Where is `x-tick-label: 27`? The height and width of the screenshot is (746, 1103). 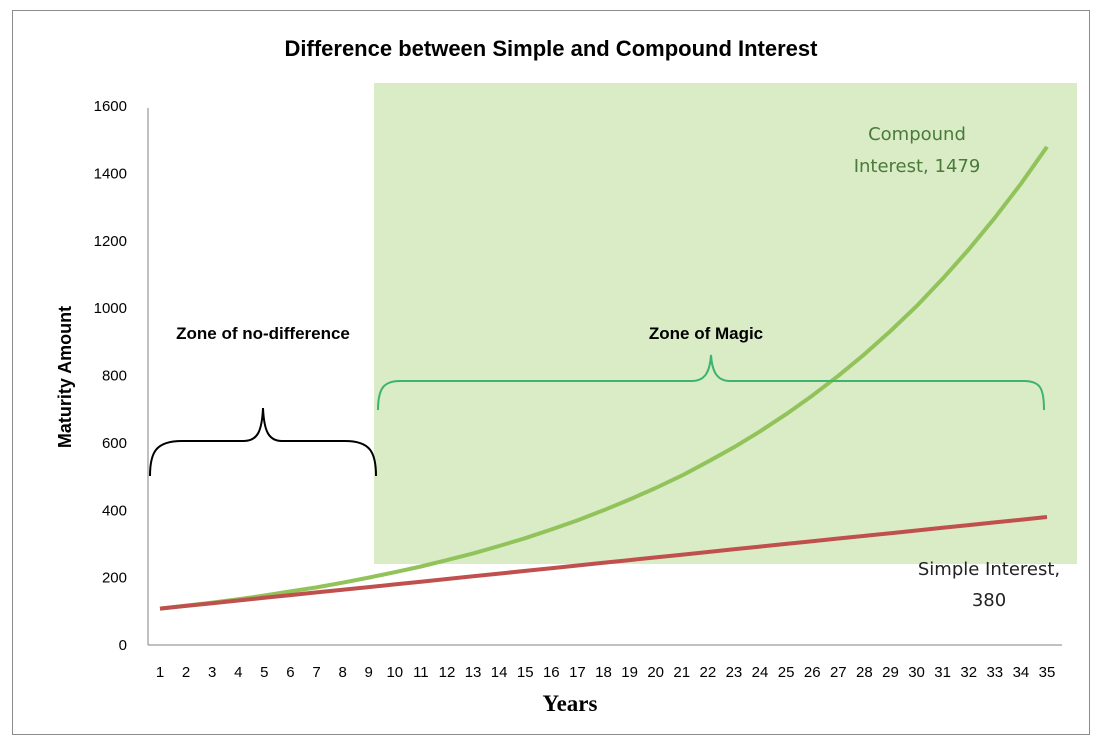 x-tick-label: 27 is located at coordinates (838, 672).